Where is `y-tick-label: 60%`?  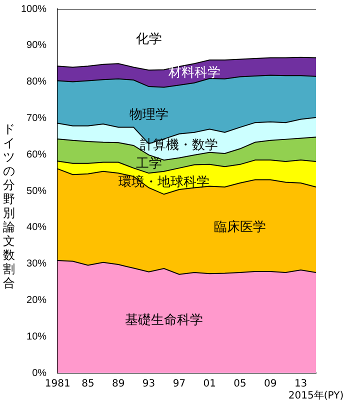 y-tick-label: 60% is located at coordinates (36, 154).